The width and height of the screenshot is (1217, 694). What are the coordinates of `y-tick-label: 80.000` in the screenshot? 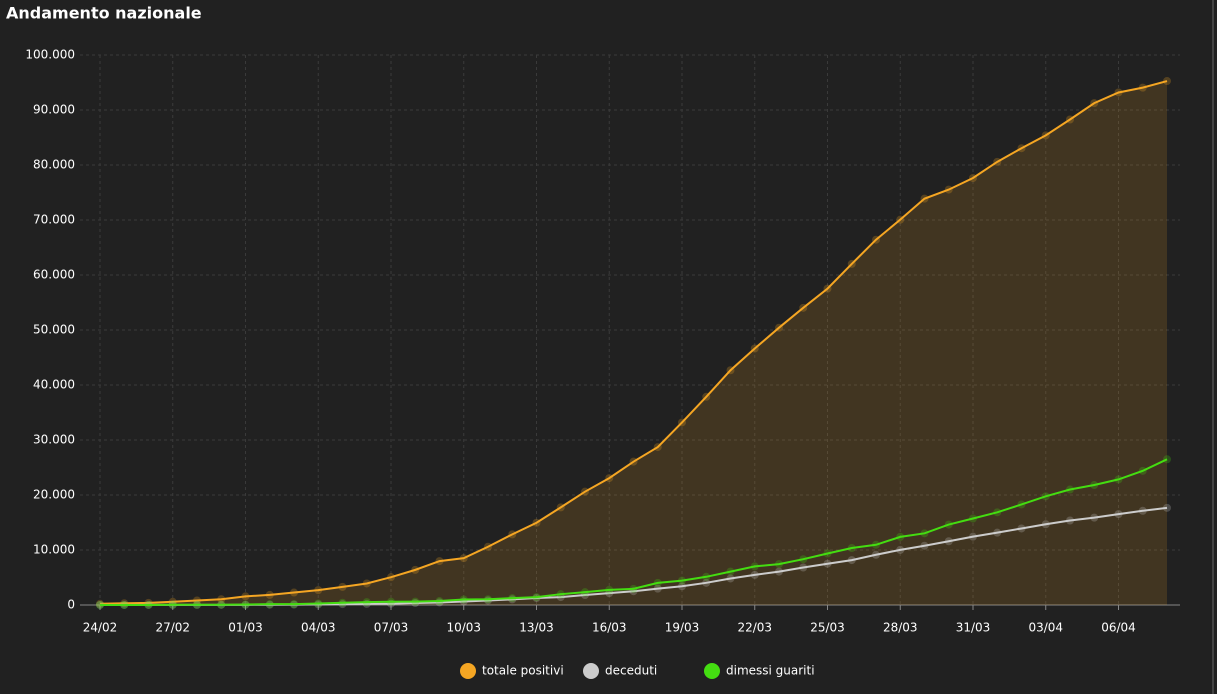 It's located at (54, 165).